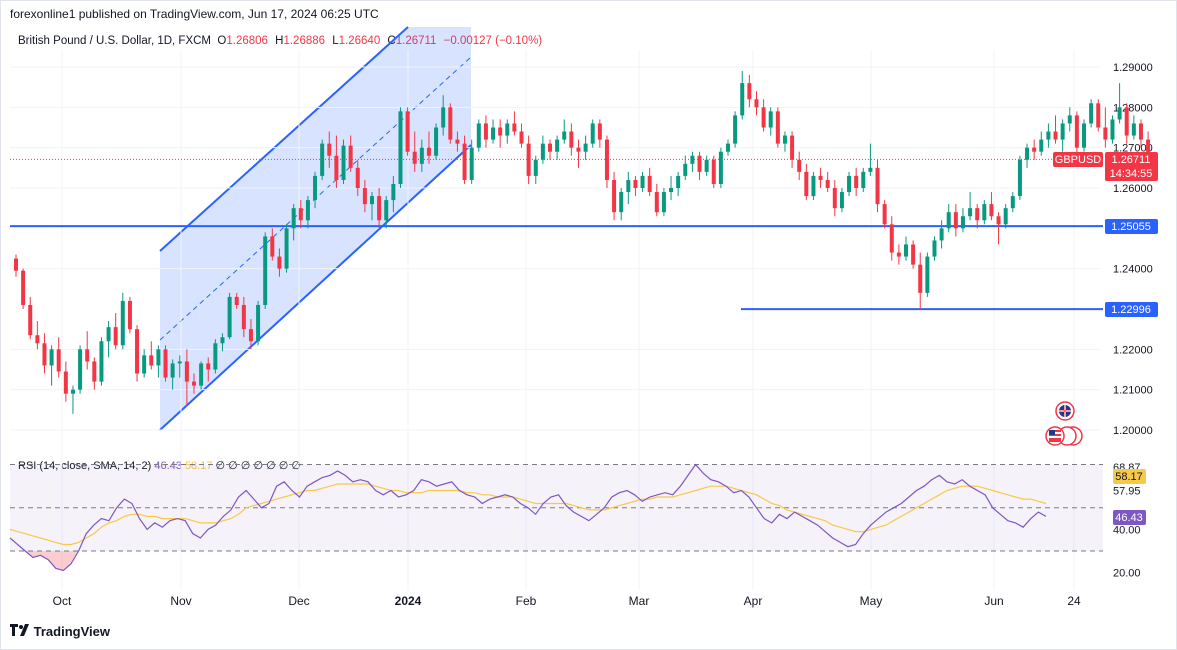 The width and height of the screenshot is (1177, 650). Describe the element at coordinates (1065, 411) in the screenshot. I see `uk-flag-icon` at that location.